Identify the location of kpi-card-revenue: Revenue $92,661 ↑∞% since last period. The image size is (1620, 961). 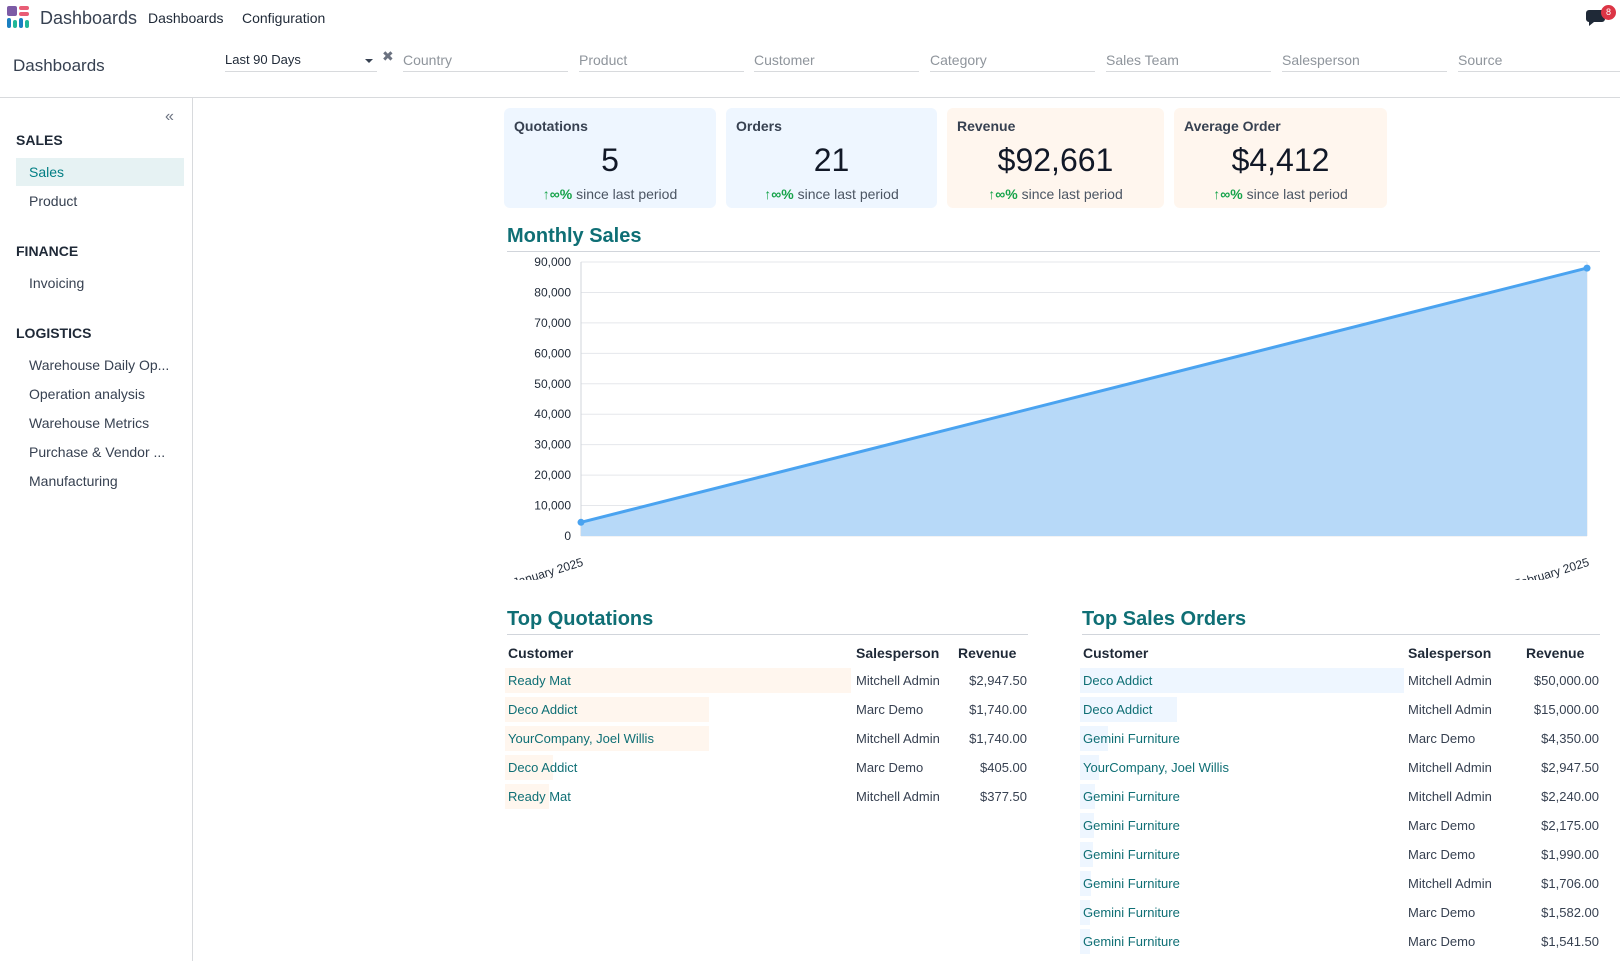
(1055, 158).